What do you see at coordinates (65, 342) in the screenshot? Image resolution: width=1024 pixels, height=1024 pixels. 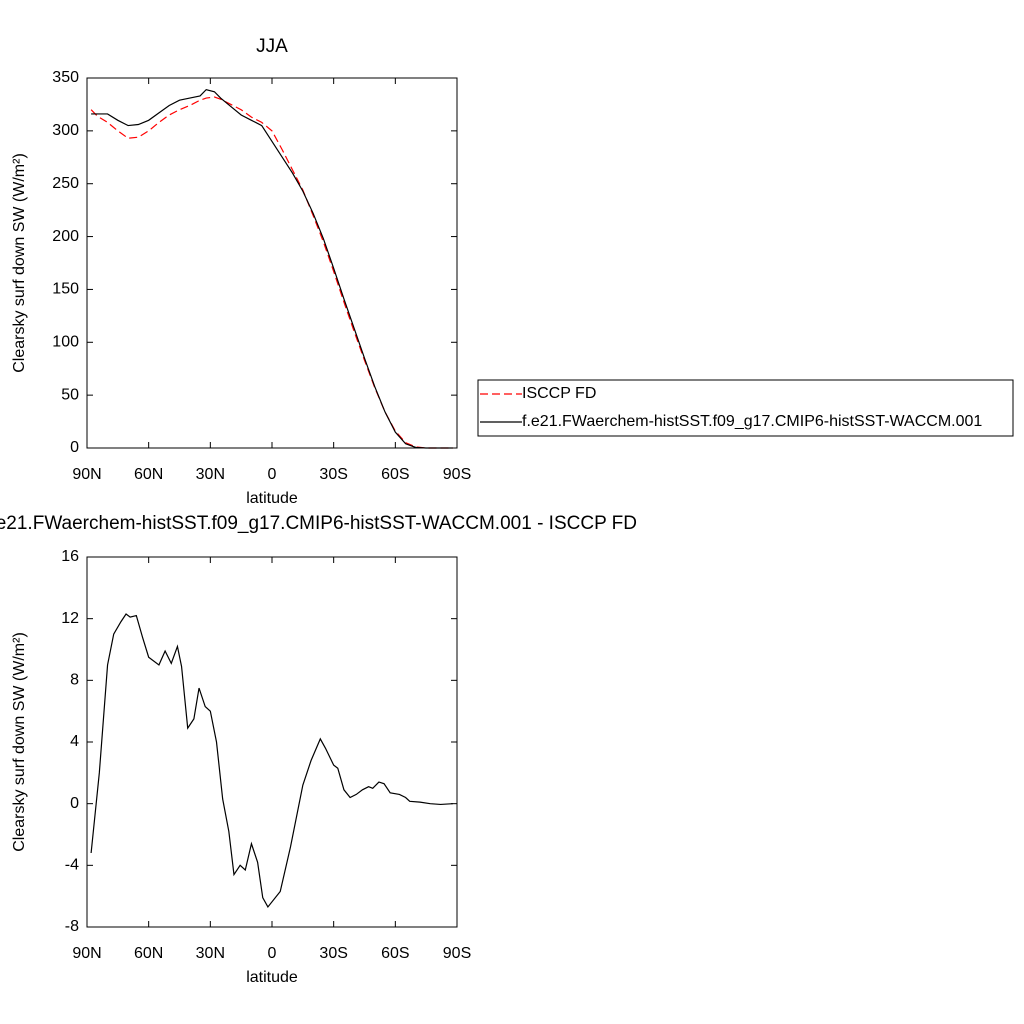 I see `y-tick-label: 100` at bounding box center [65, 342].